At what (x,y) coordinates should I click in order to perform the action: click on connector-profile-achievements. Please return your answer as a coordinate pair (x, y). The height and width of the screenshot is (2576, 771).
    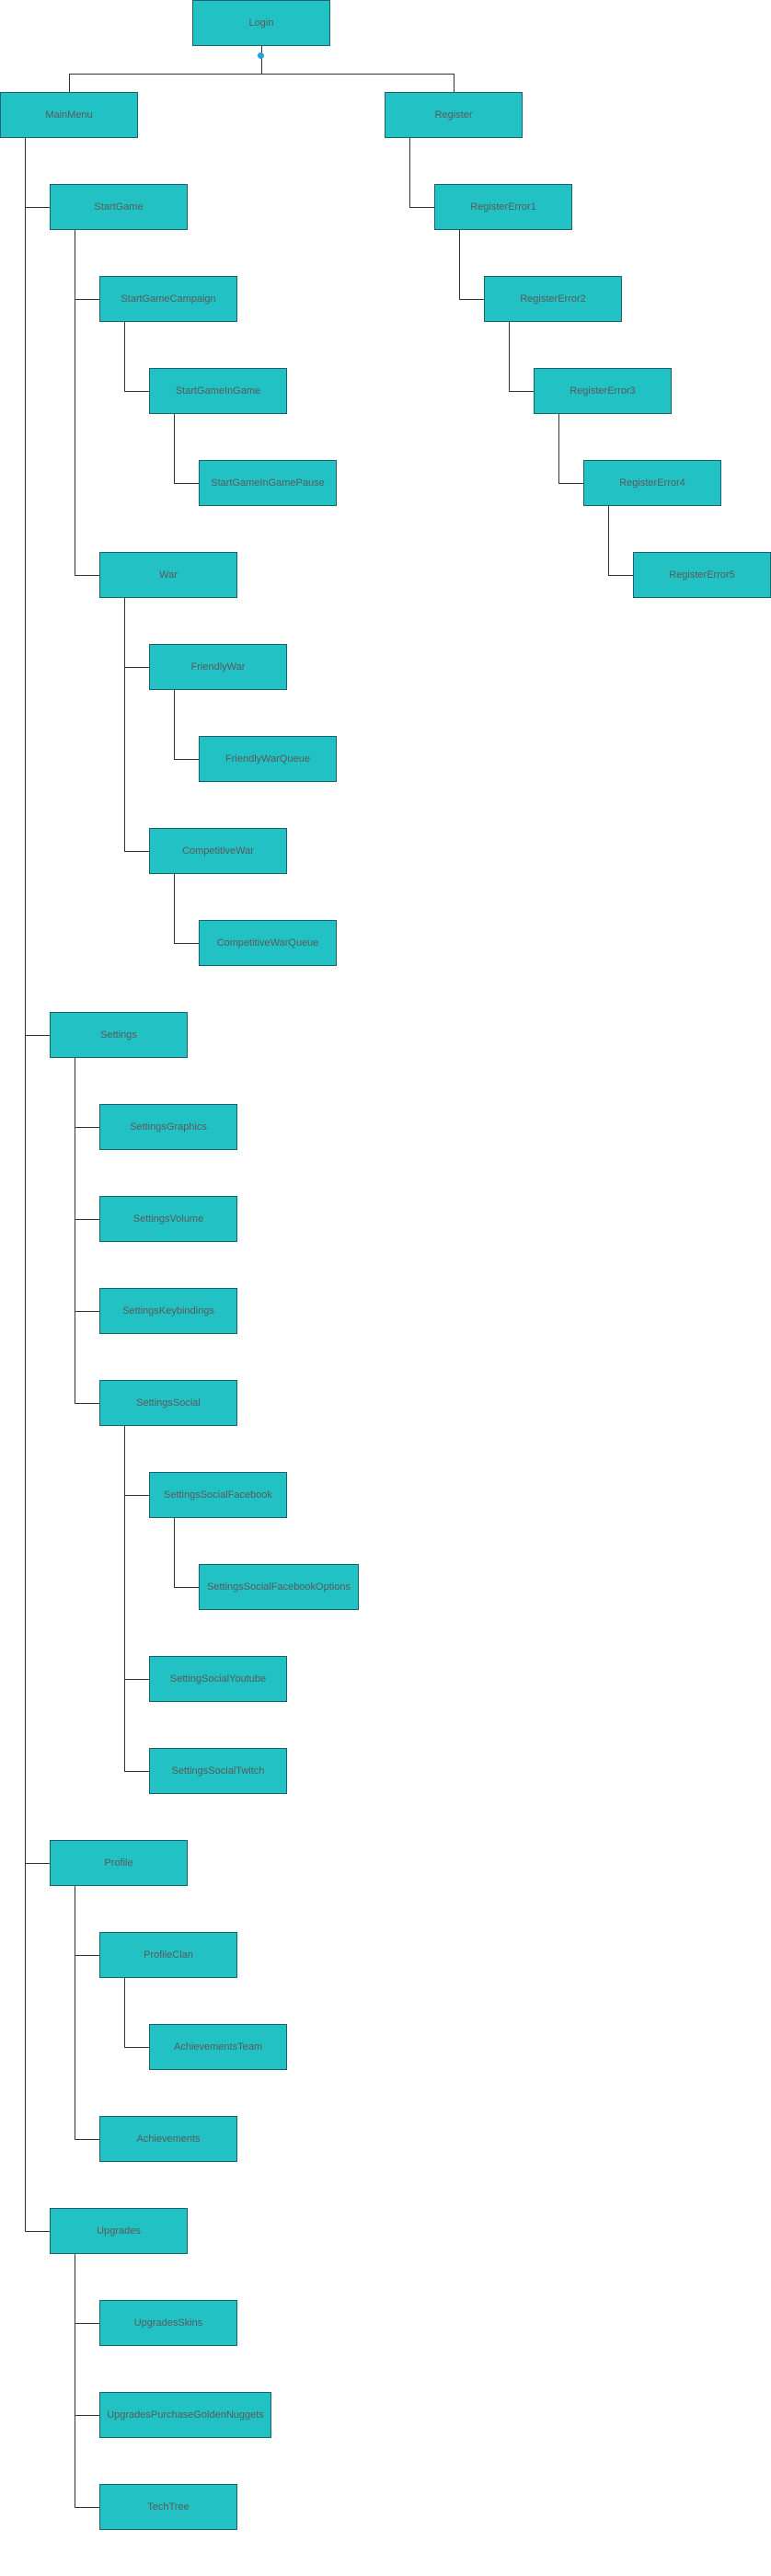
    Looking at the image, I should click on (87, 2013).